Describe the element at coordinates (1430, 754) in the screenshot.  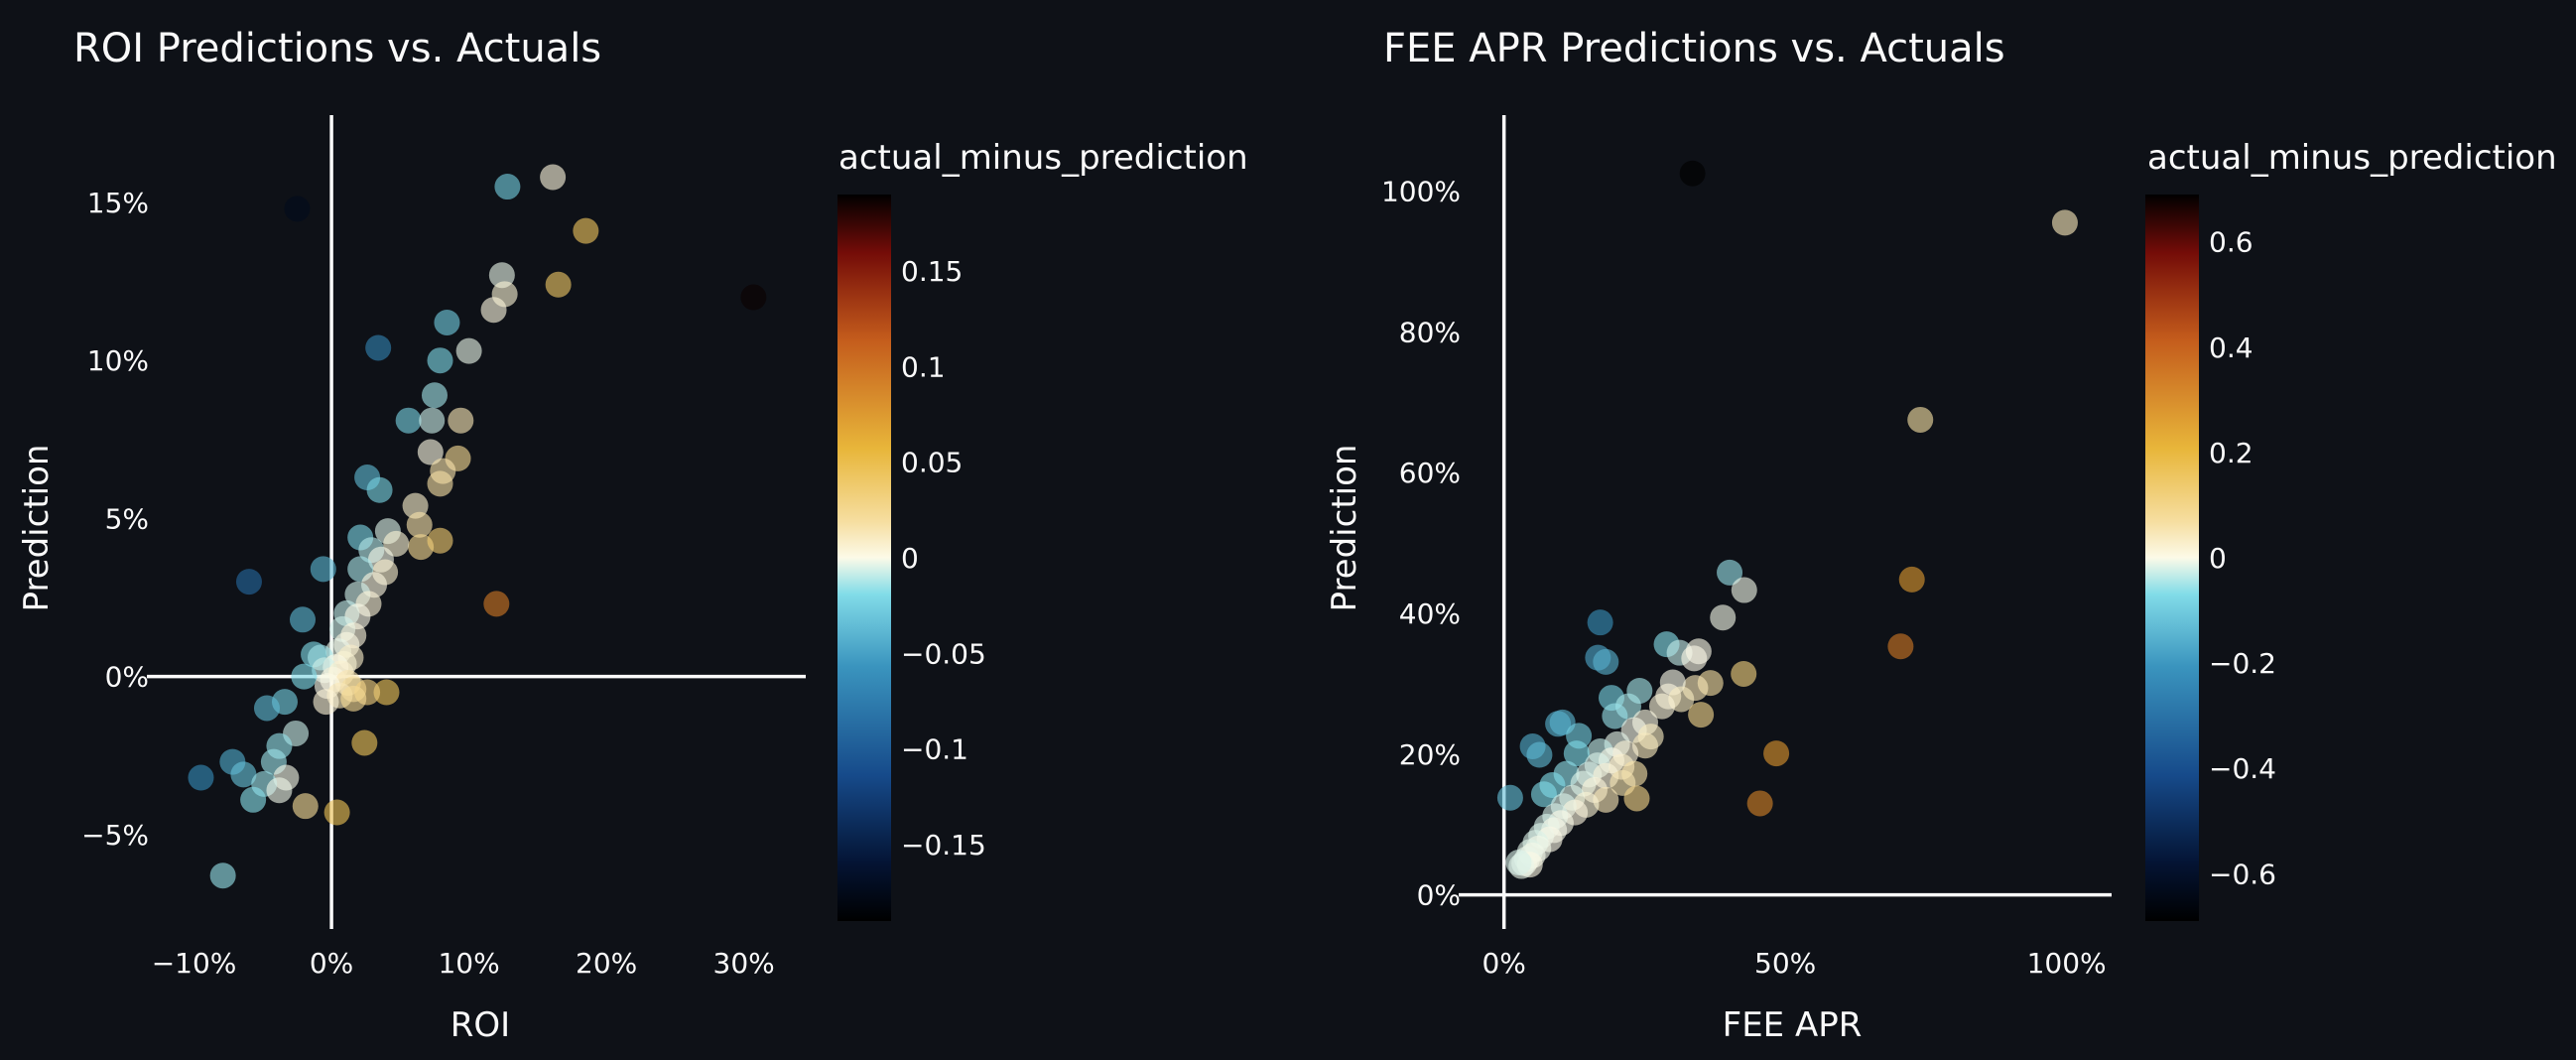
I see `y-tick-label: 20%` at that location.